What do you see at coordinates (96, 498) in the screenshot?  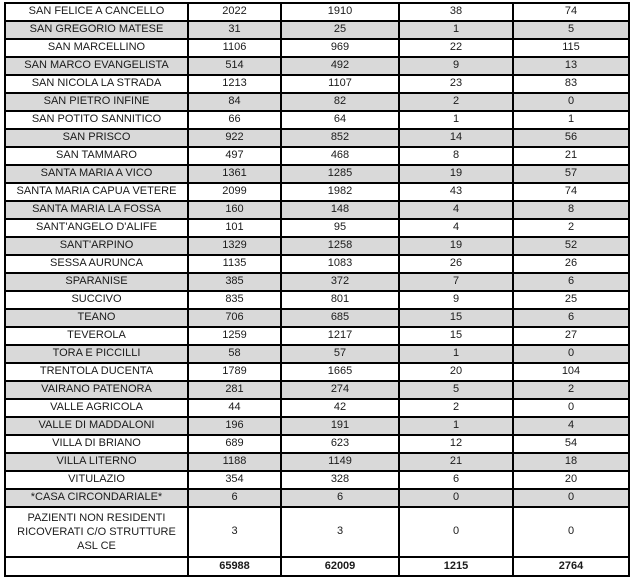 I see `municipality-name: *CASA CIRCONDARIALE*` at bounding box center [96, 498].